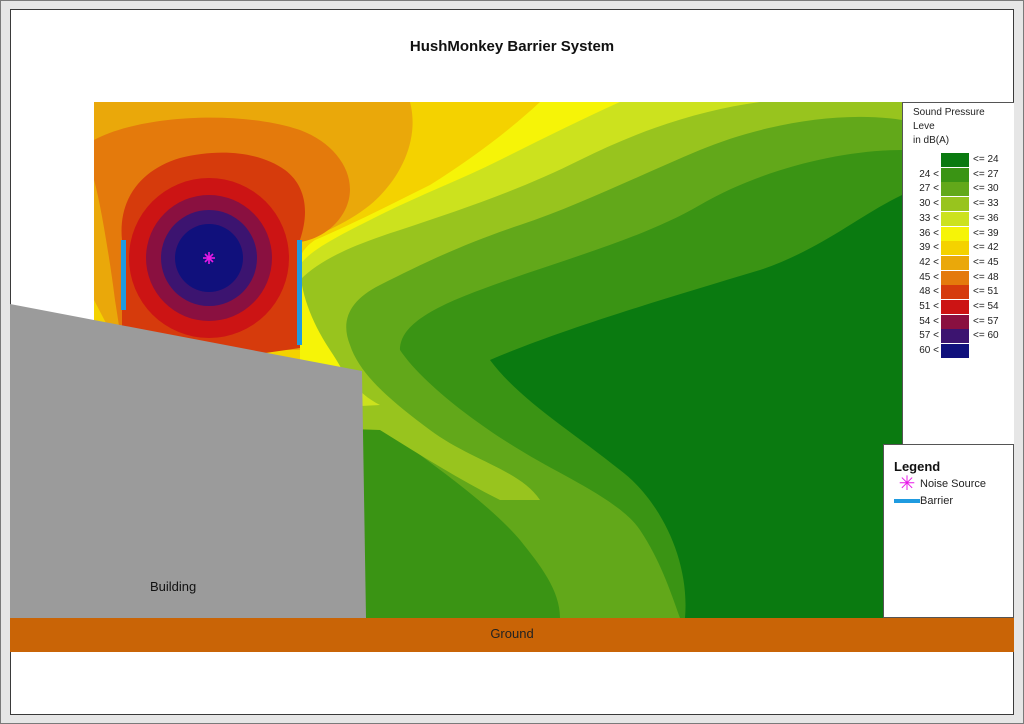 The image size is (1024, 724). I want to click on scale-item: 24 < <= 27, so click(959, 174).